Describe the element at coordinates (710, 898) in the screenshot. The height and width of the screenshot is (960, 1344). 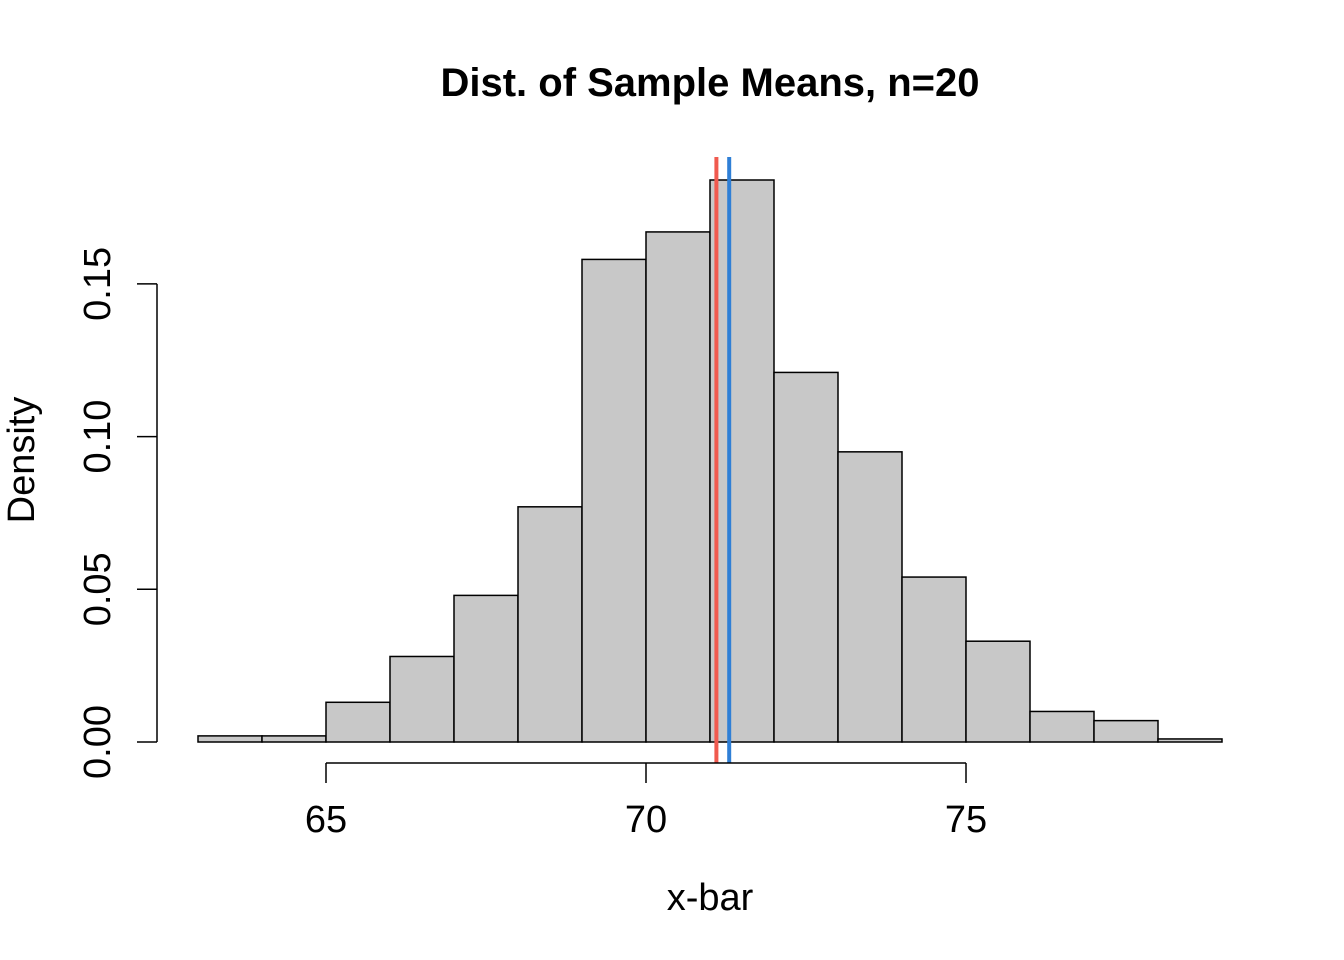
I see `x-axis-label: x-bar` at that location.